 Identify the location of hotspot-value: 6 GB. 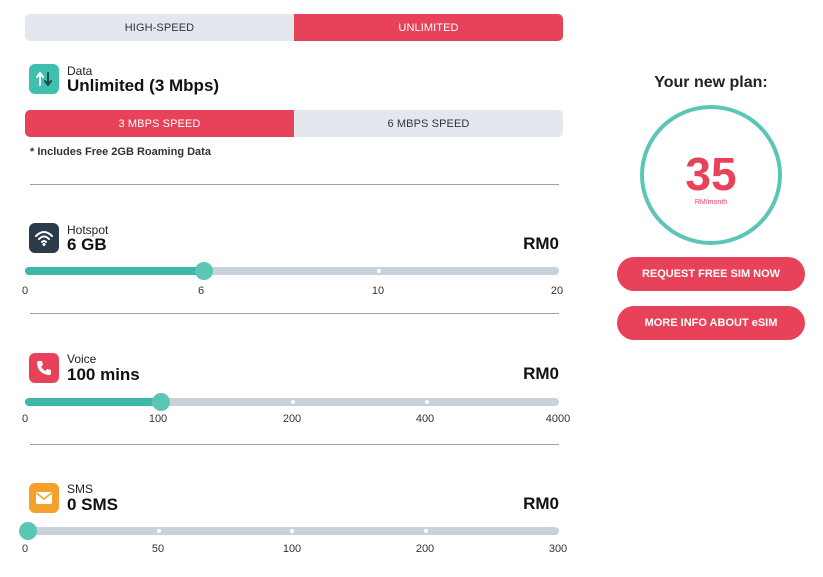
(87, 244).